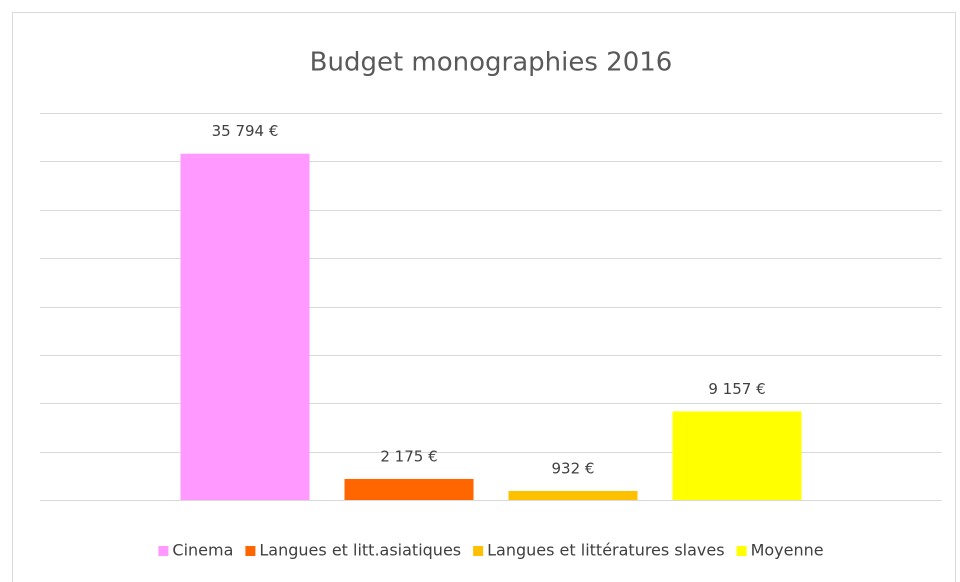 The height and width of the screenshot is (582, 960). What do you see at coordinates (202, 550) in the screenshot?
I see `legend-label: Cinema` at bounding box center [202, 550].